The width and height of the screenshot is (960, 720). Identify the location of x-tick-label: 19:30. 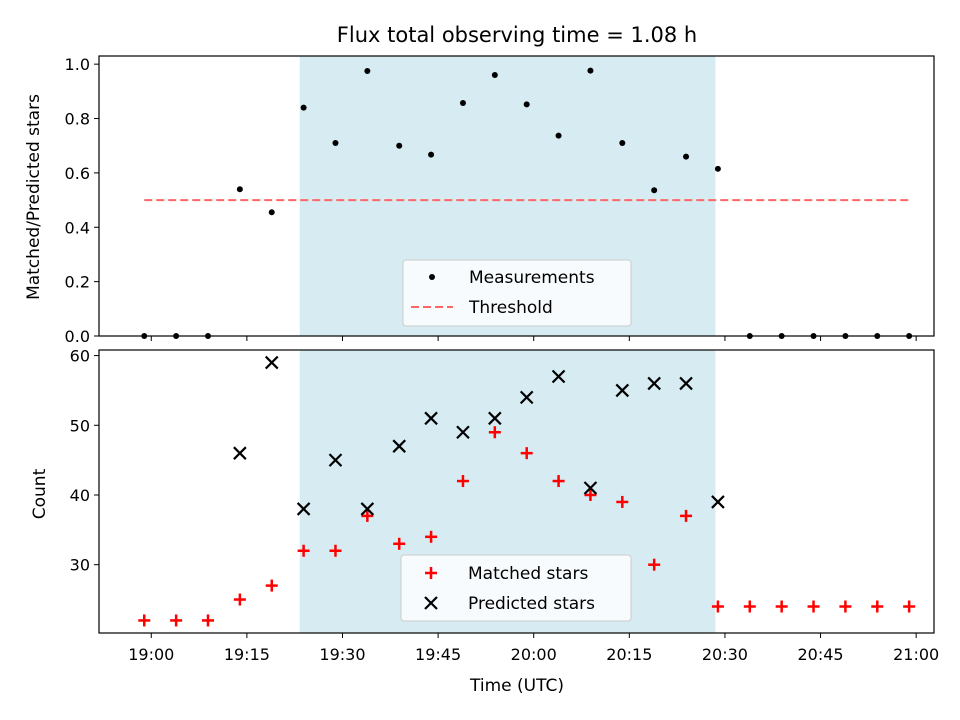
(342, 654).